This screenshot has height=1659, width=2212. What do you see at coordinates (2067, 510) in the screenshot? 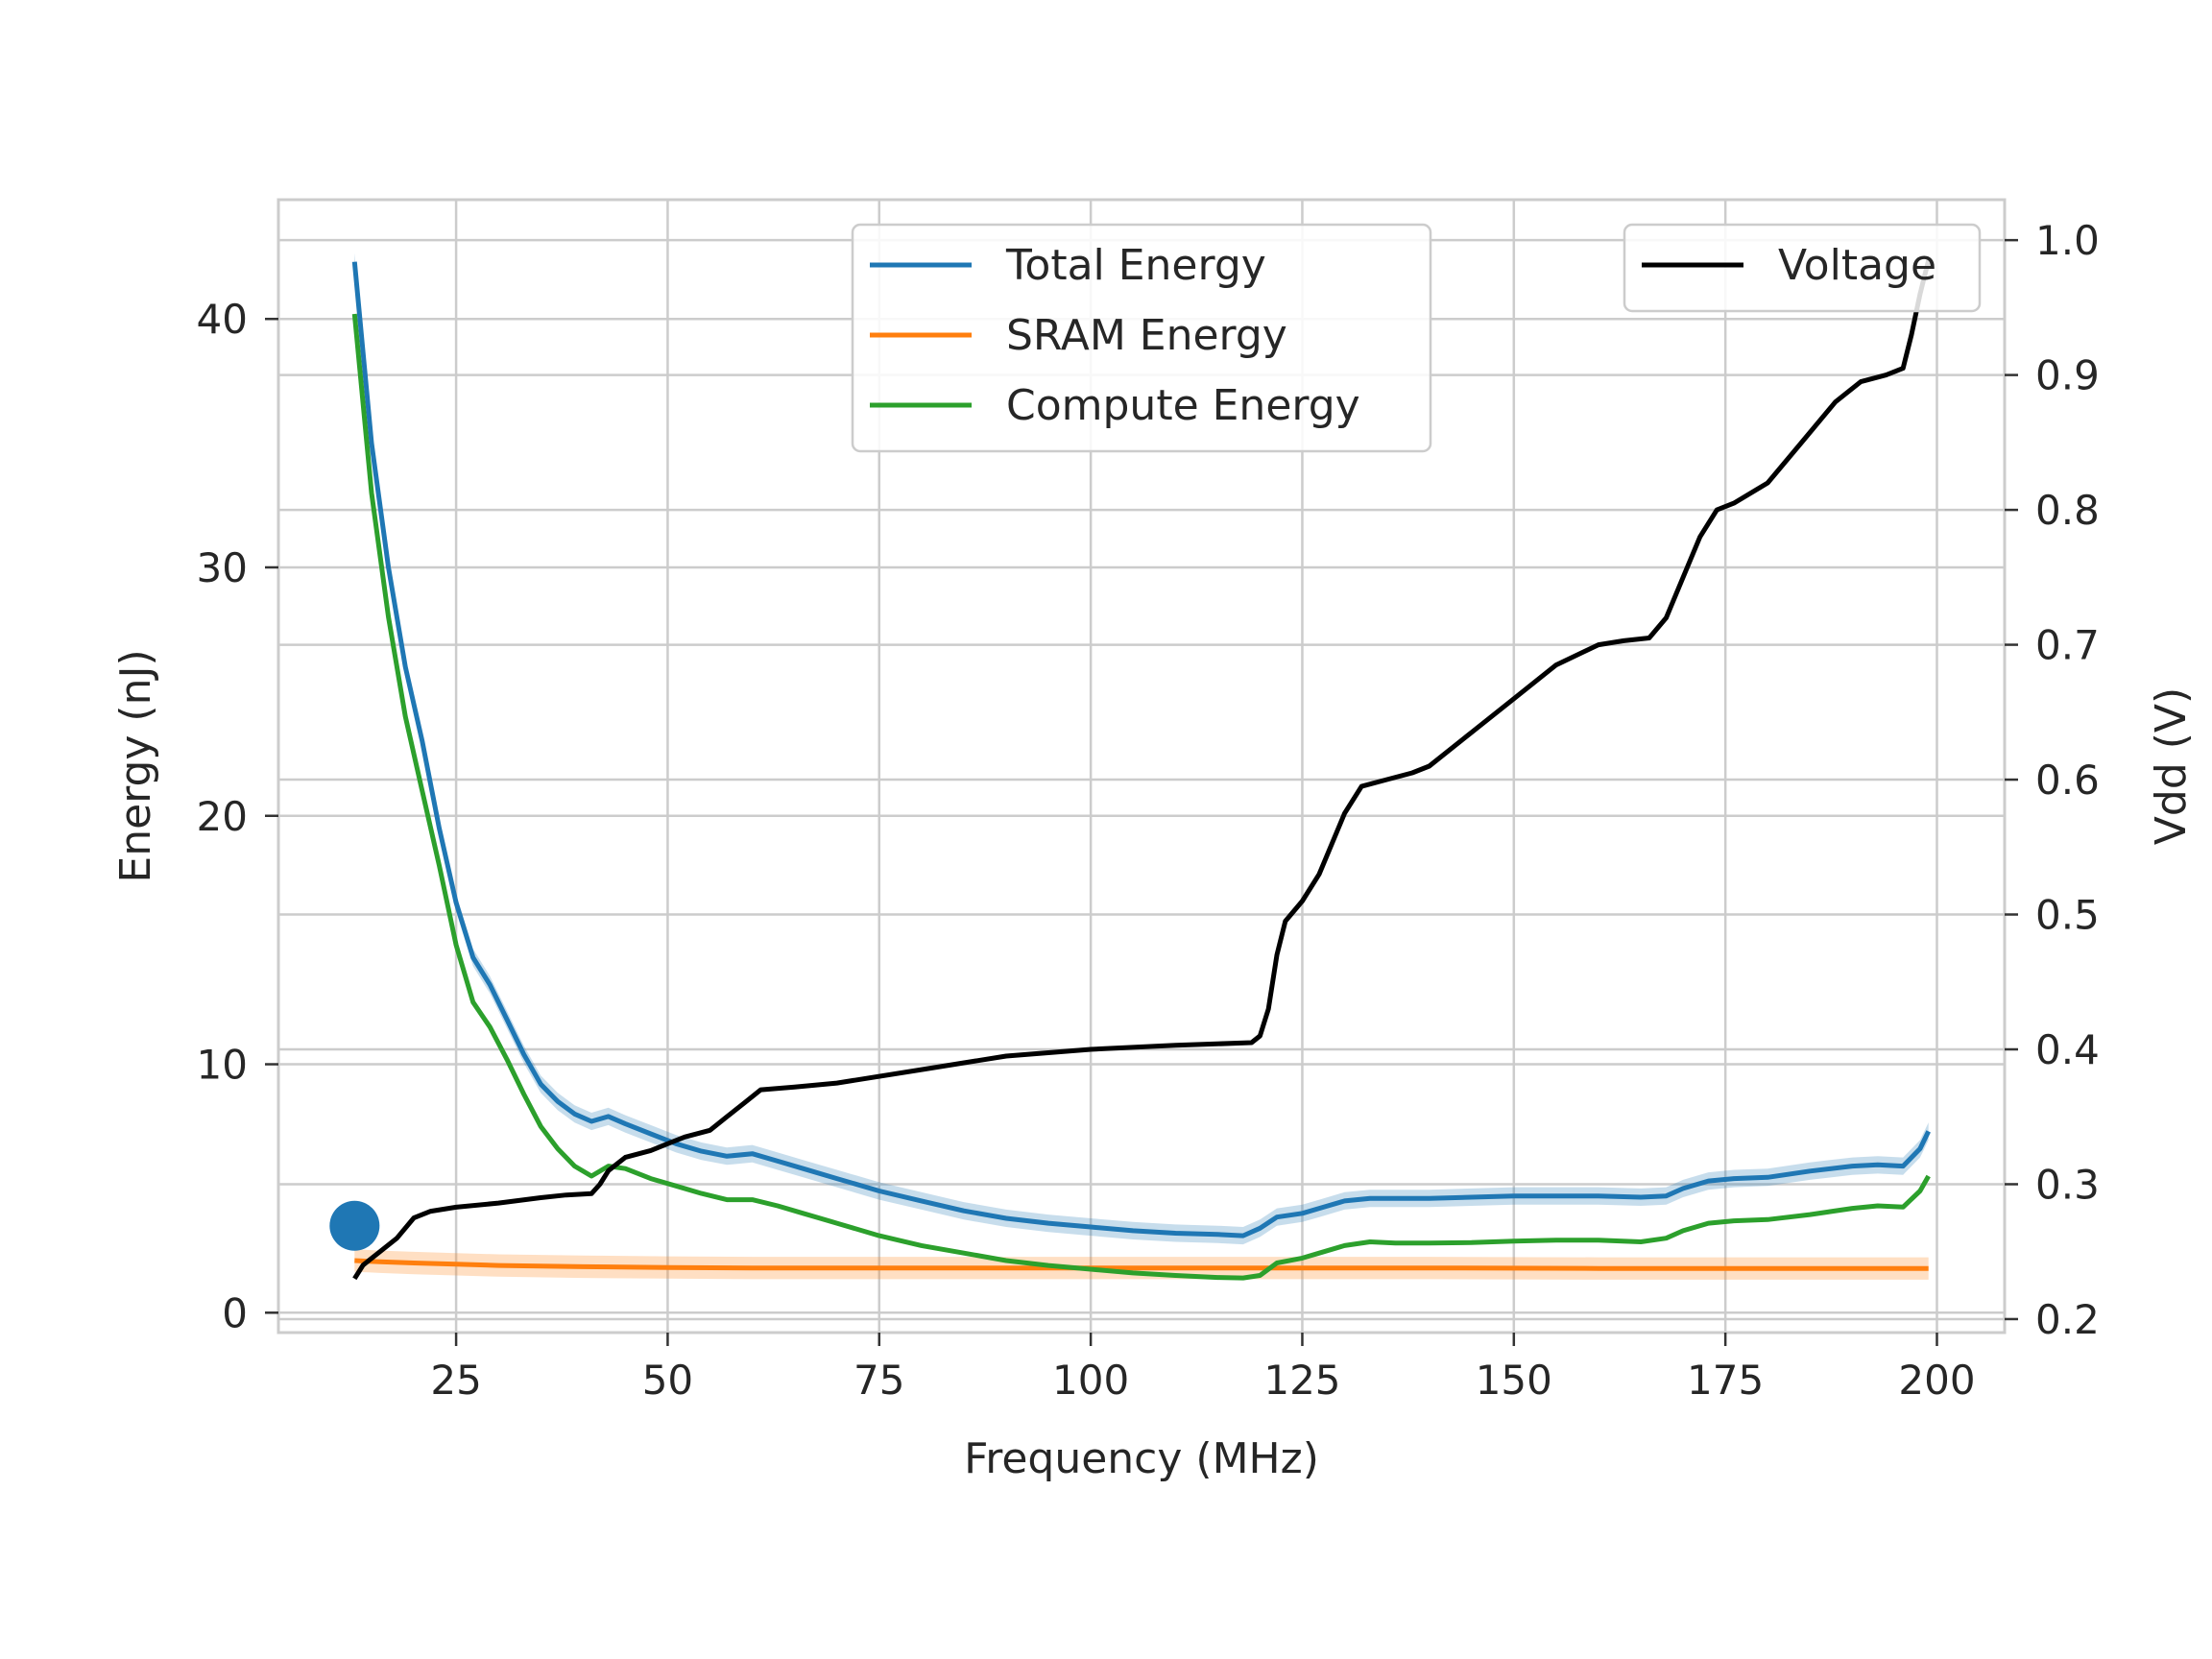
I see `y2-tick-label-0-8: 0.8` at bounding box center [2067, 510].